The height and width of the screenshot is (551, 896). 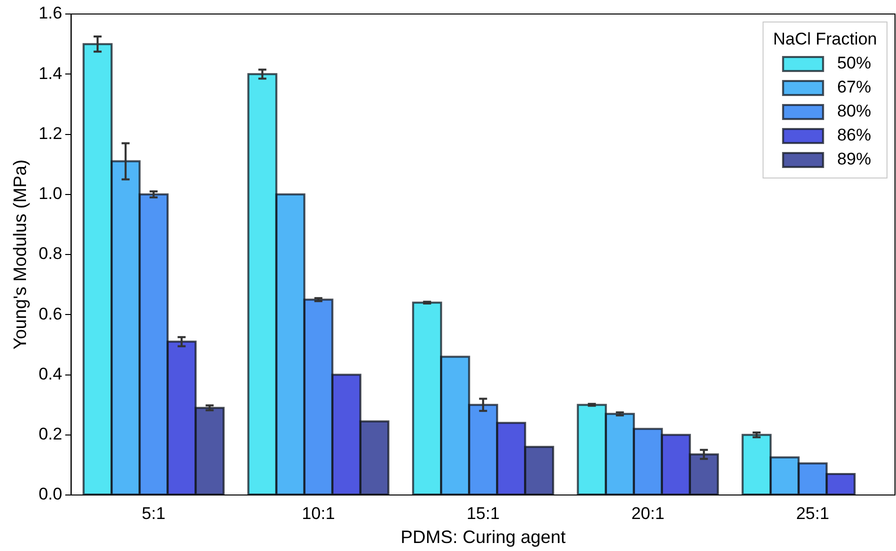 What do you see at coordinates (20, 255) in the screenshot?
I see `y-axis-title: Young's Modulus (MPa)` at bounding box center [20, 255].